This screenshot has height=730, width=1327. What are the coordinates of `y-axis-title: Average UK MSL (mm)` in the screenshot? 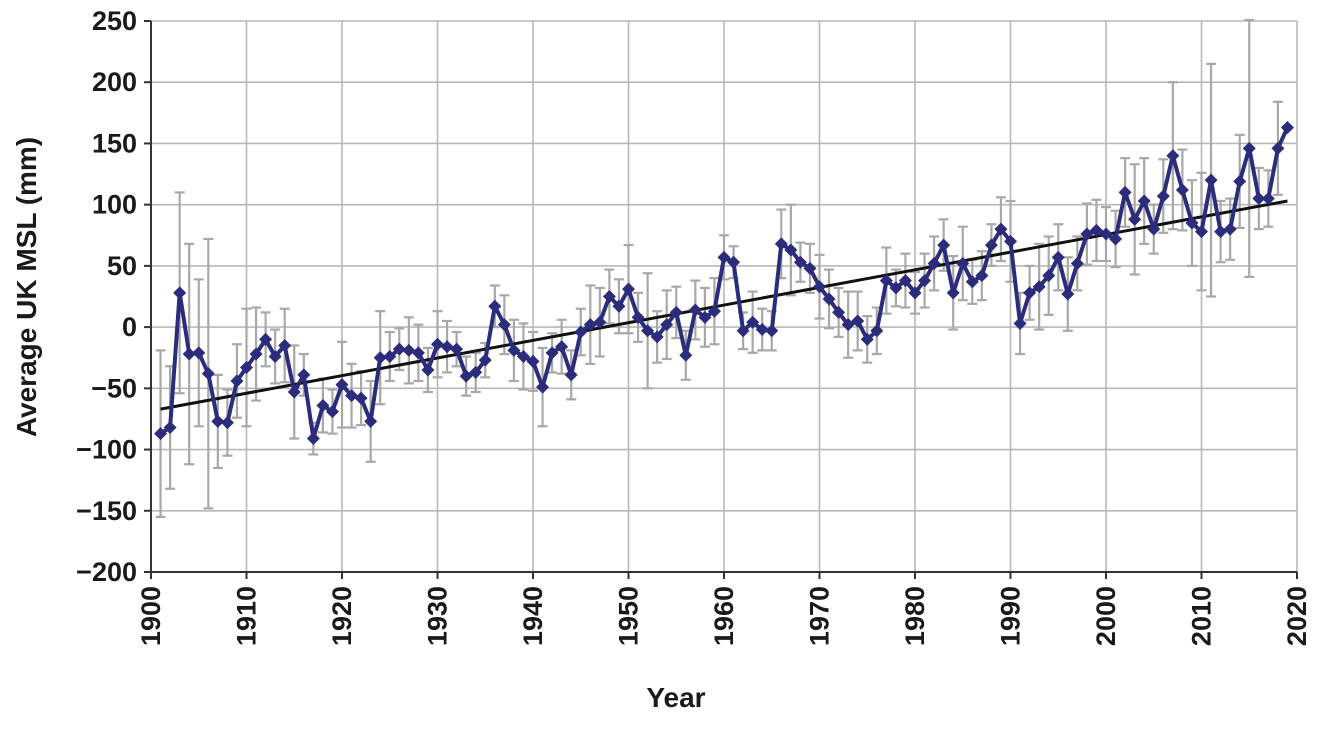 It's located at (26, 287).